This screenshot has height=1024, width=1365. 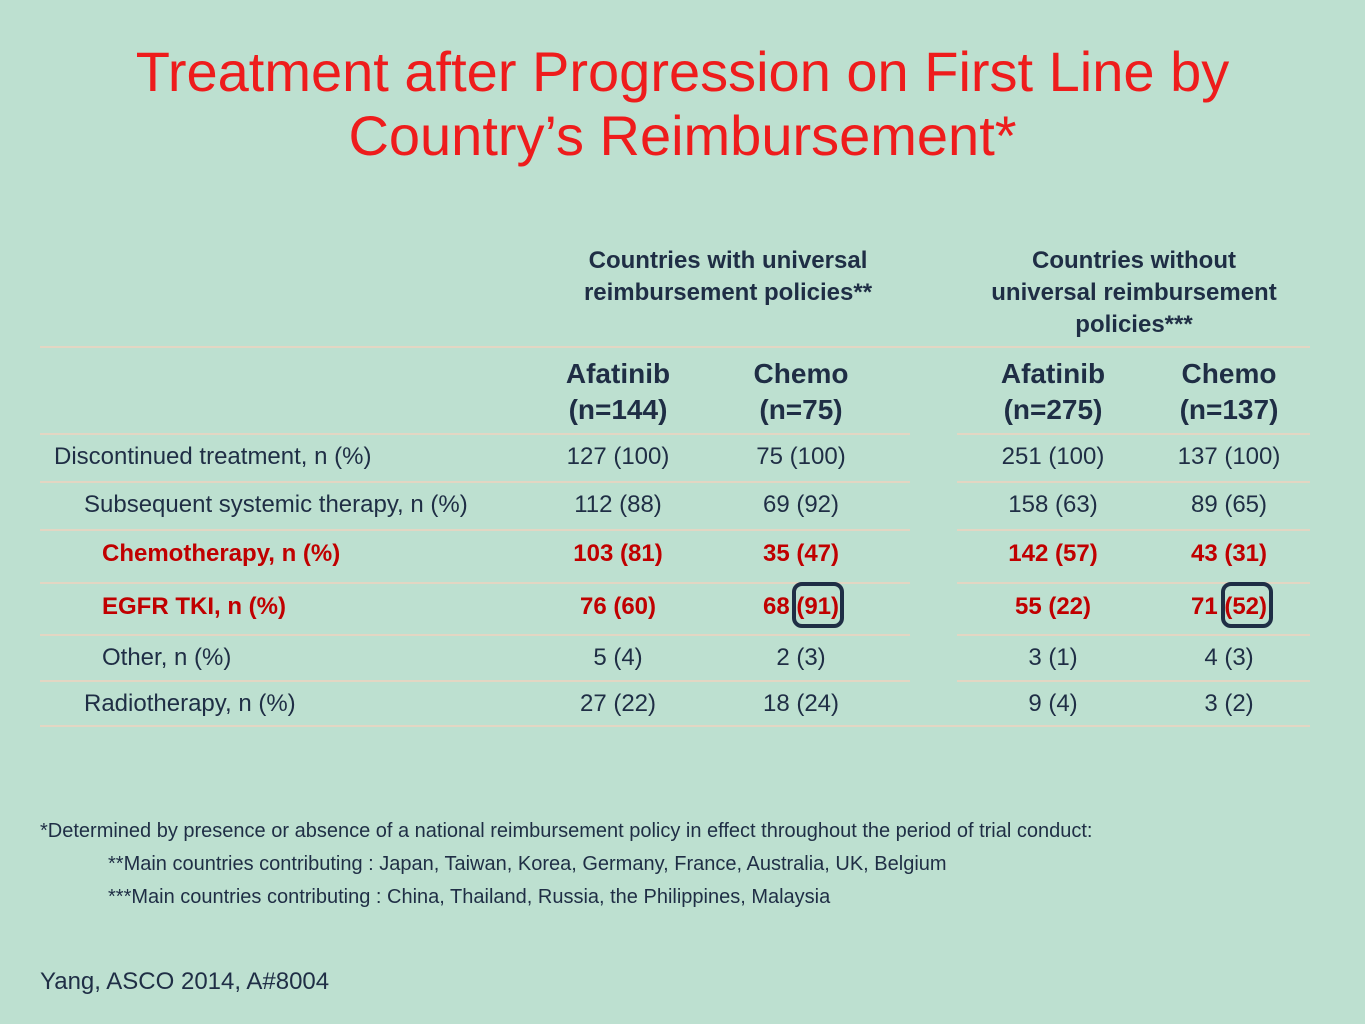 What do you see at coordinates (1134, 260) in the screenshot?
I see `group-header-non-universal-line-1: Countries without` at bounding box center [1134, 260].